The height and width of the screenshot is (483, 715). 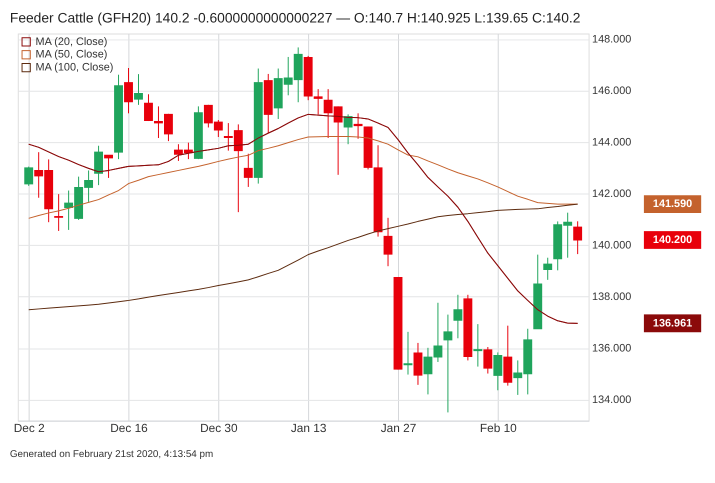 I want to click on y-tick-label: 138.000, so click(x=612, y=297).